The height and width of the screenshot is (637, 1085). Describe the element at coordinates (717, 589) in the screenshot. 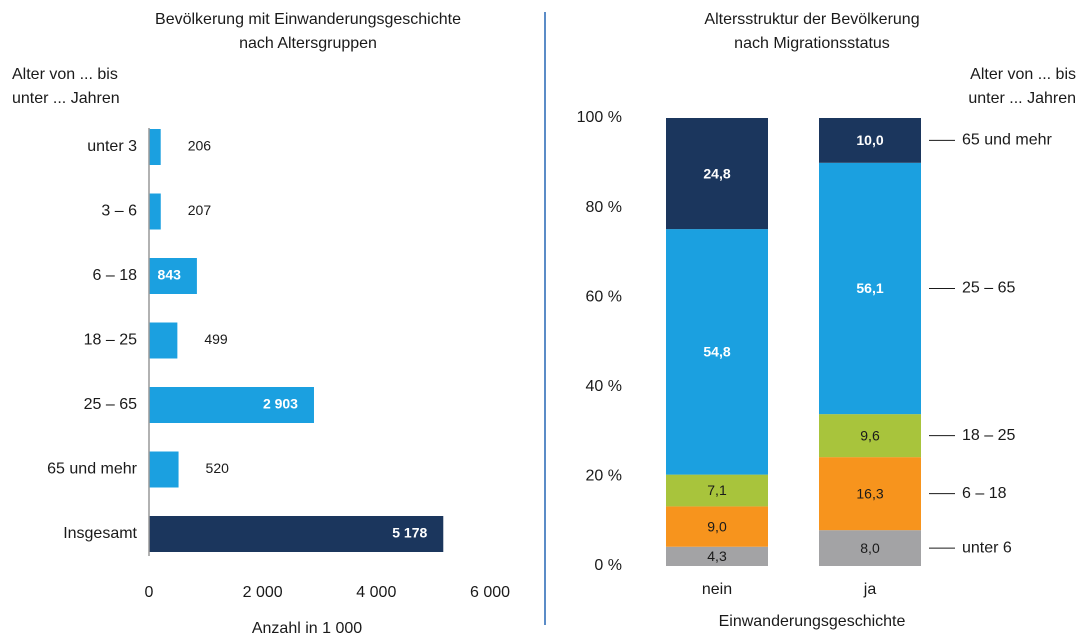

I see `x-tick-label: nein` at that location.